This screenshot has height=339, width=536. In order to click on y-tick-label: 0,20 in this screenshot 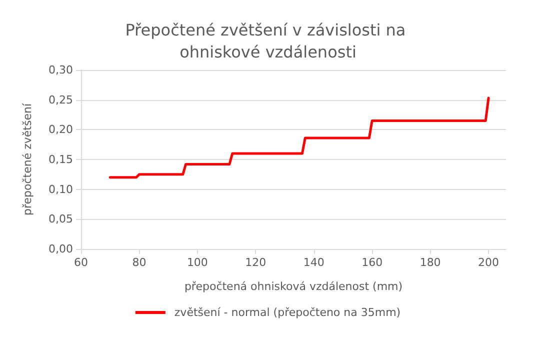, I will do `click(60, 129)`.